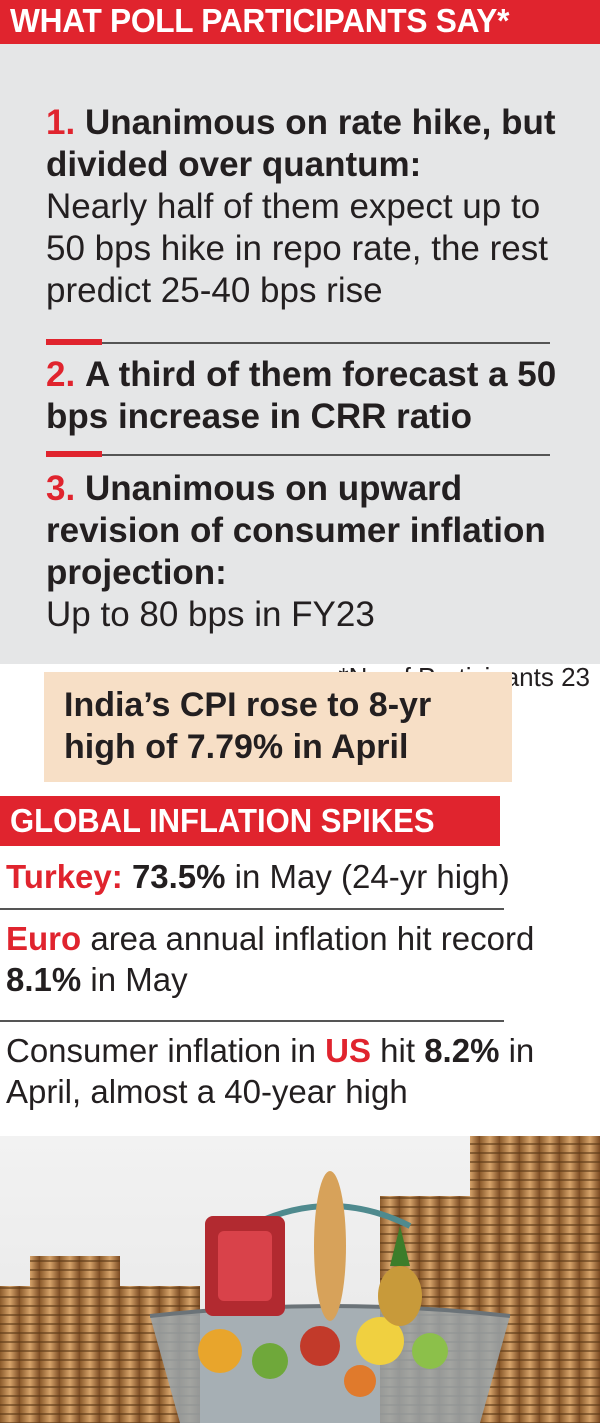  Describe the element at coordinates (222, 820) in the screenshot. I see `global-inflation-title: GLOBAL INFLATION SPIKES` at that location.